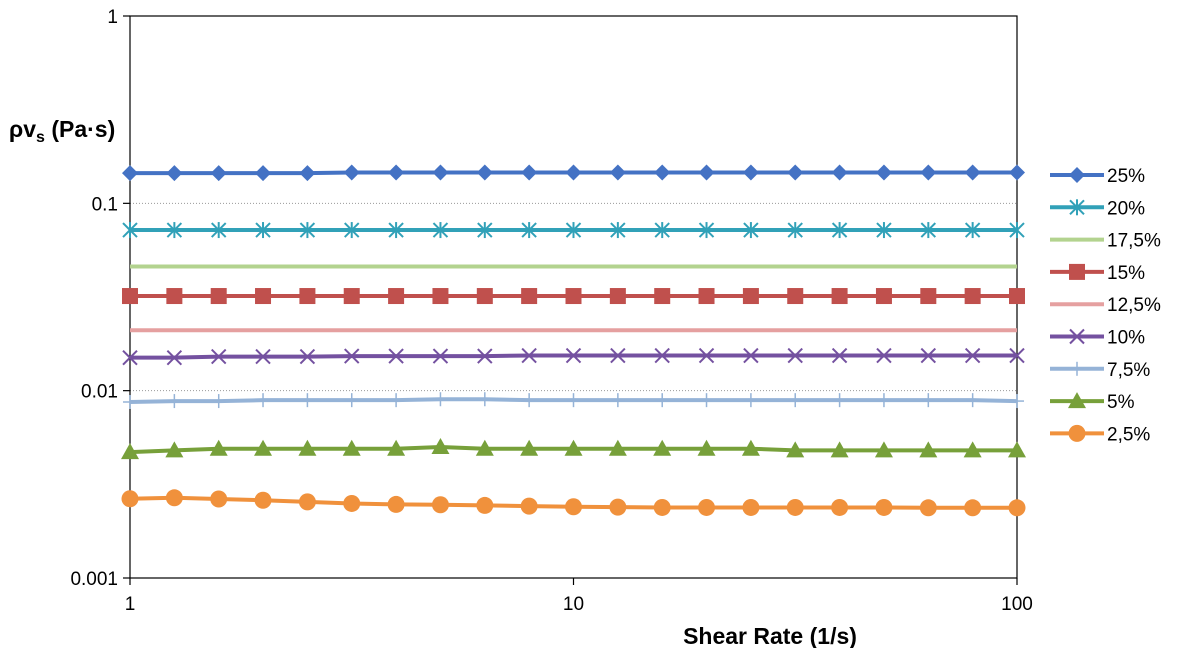  What do you see at coordinates (40, 137) in the screenshot?
I see `y-axis-title-subscript: s` at bounding box center [40, 137].